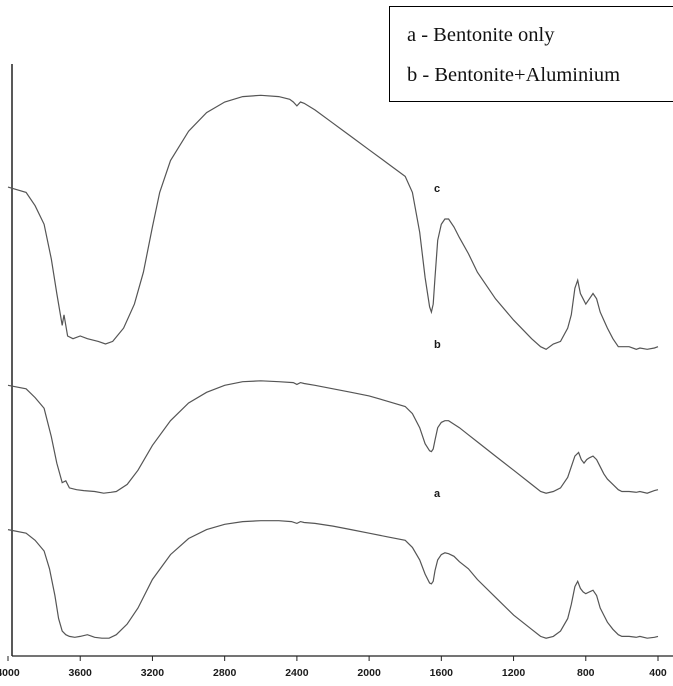  What do you see at coordinates (333, 667) in the screenshot?
I see `x-tick-group: 4000 3600 3200 2800 2400 2000 1600 1200 800 400` at bounding box center [333, 667].